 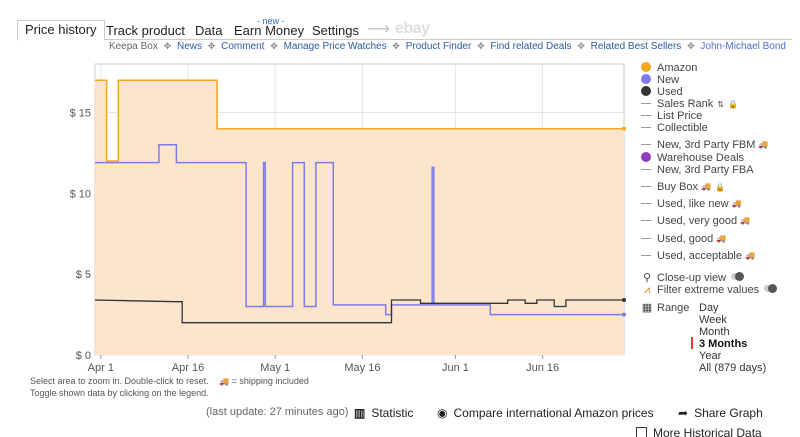 I want to click on product-finder-link: Product Finder, so click(x=438, y=46).